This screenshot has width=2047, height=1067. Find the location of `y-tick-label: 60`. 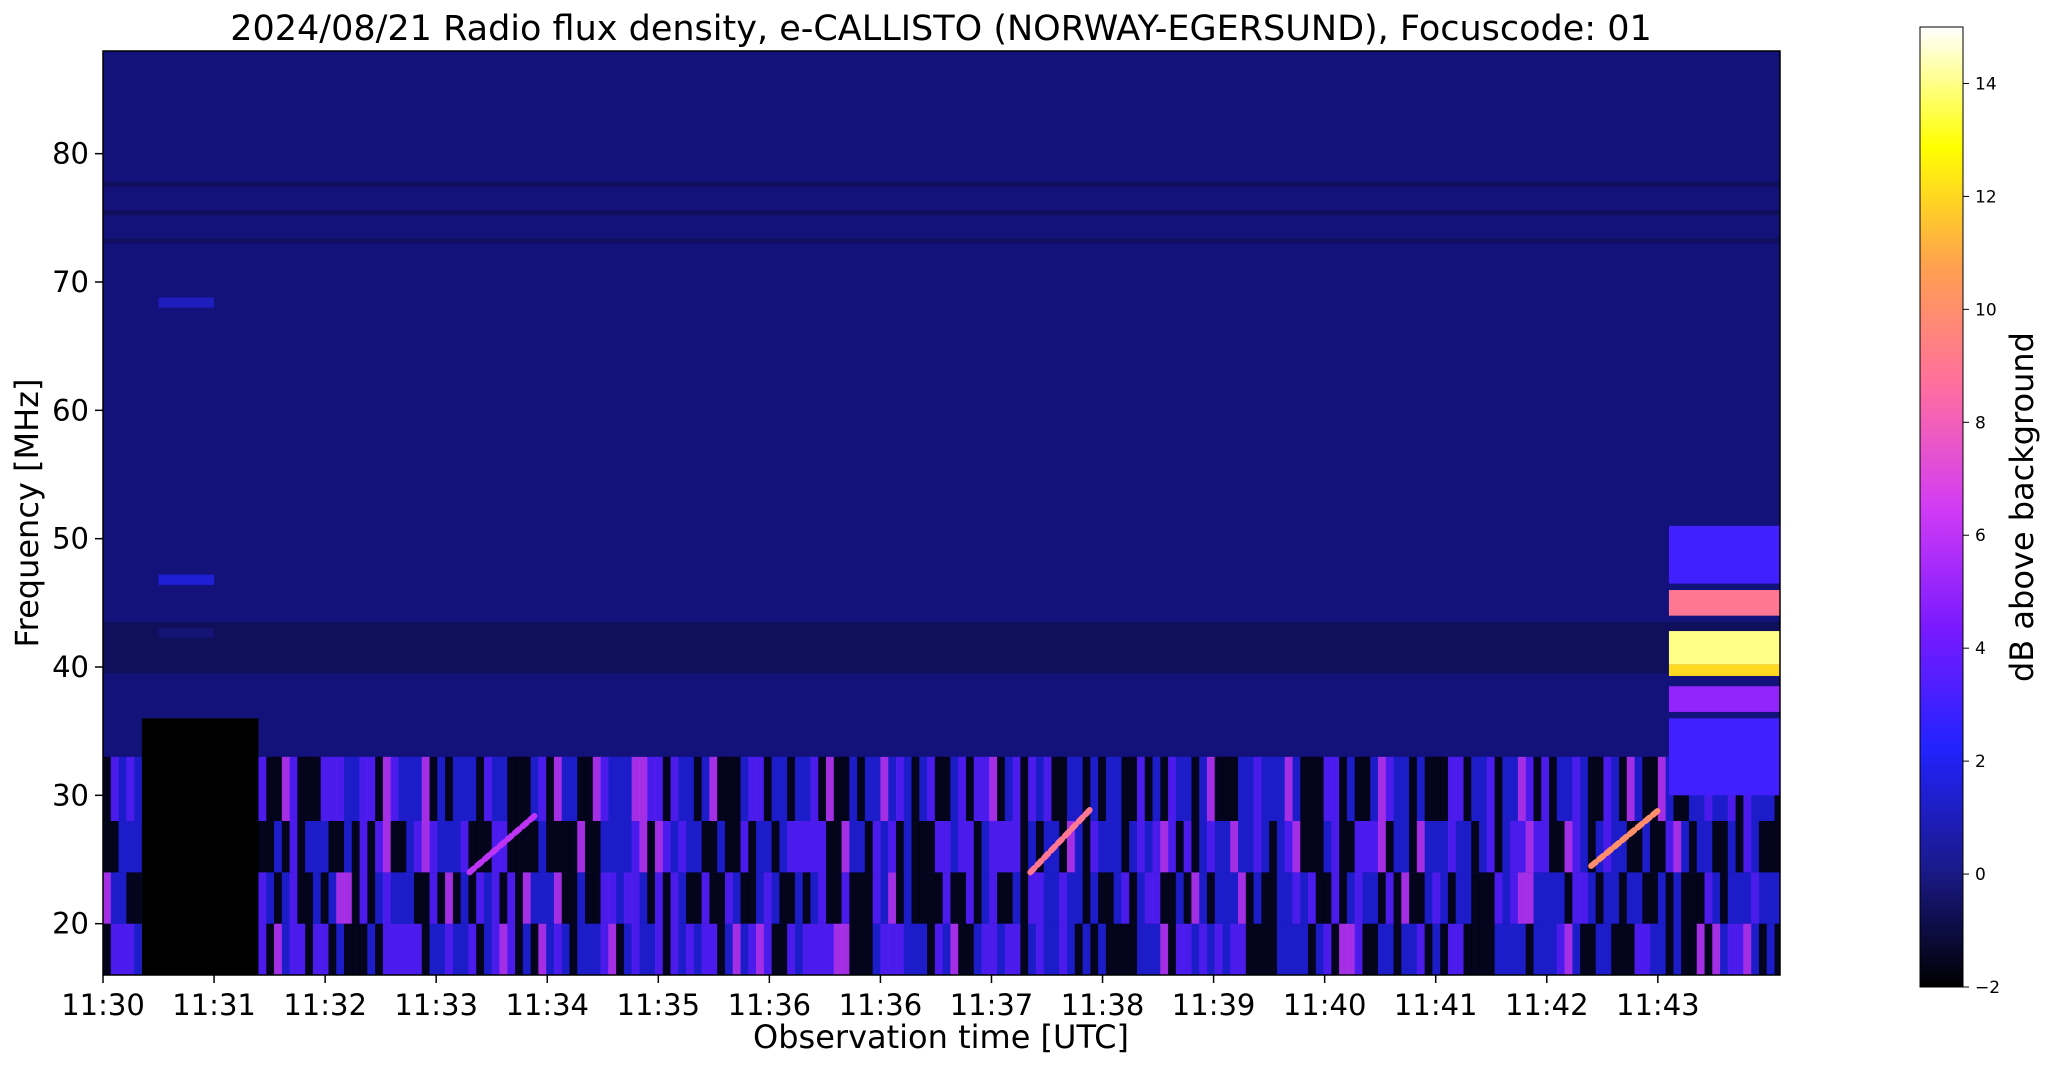

y-tick-label: 60 is located at coordinates (70, 410).